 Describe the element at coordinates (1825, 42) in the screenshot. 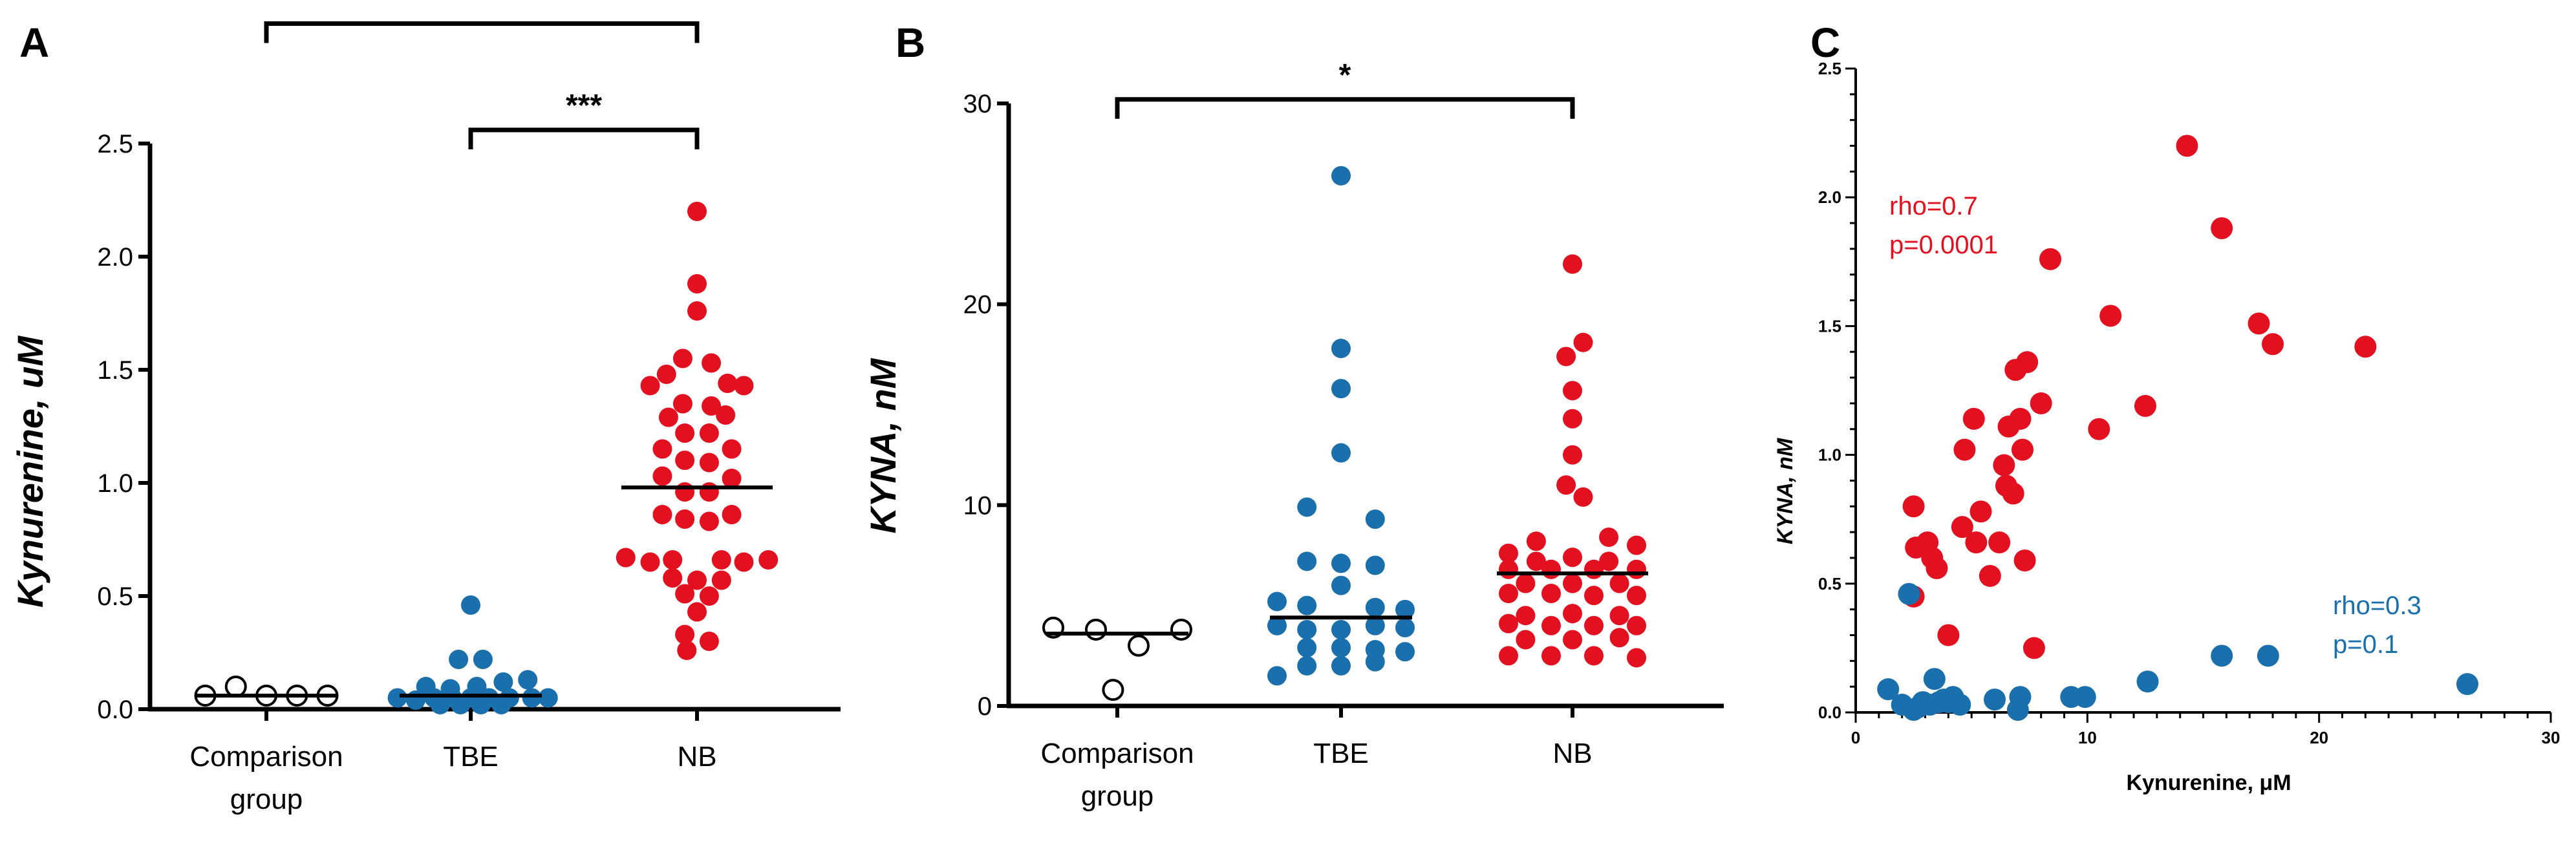

I see `panel-c-letter: C` at that location.